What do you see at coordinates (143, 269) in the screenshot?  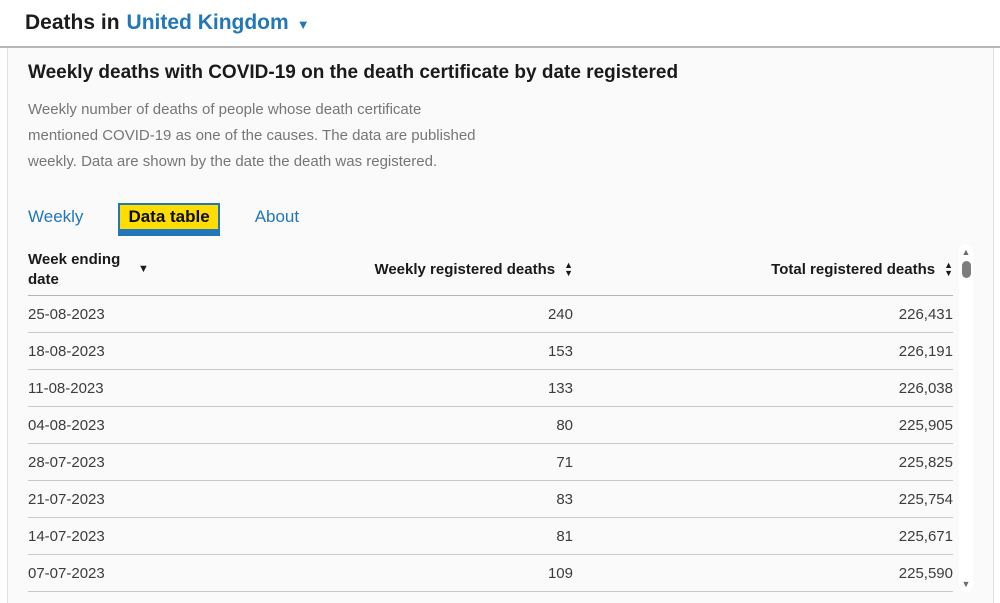 I see `sort-descending-icon: ▼` at bounding box center [143, 269].